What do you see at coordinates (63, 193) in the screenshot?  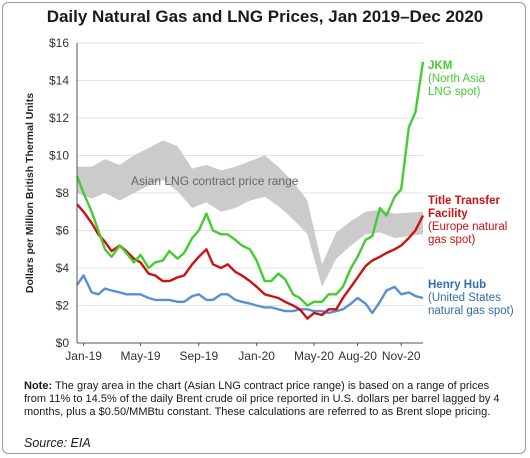 I see `y-tick-label: $8` at bounding box center [63, 193].